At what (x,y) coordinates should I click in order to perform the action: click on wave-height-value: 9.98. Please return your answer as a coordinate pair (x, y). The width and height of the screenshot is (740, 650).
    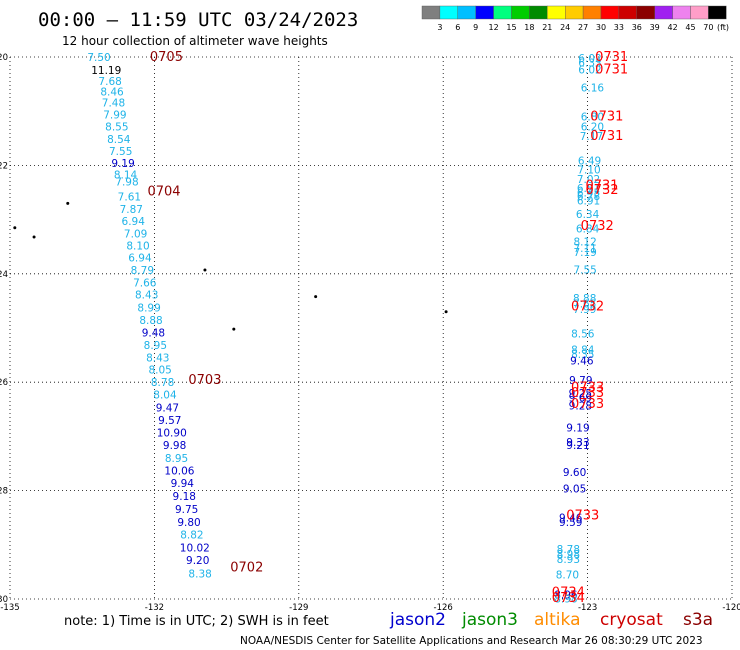
    Looking at the image, I should click on (174, 446).